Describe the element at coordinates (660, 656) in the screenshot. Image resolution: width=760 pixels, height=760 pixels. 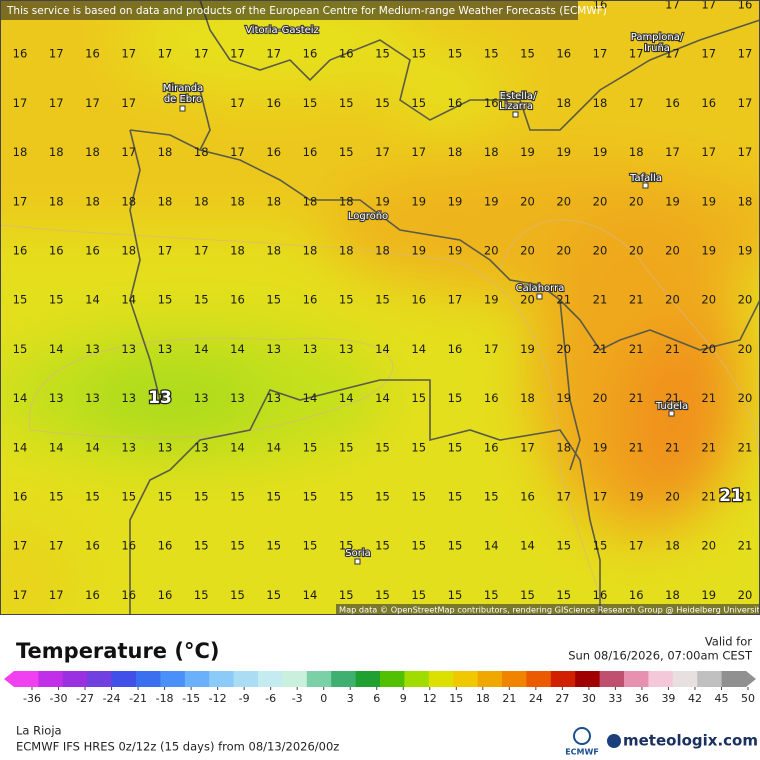
I see `valid-time: Sun 08/16/2026, 07:00am CEST` at that location.